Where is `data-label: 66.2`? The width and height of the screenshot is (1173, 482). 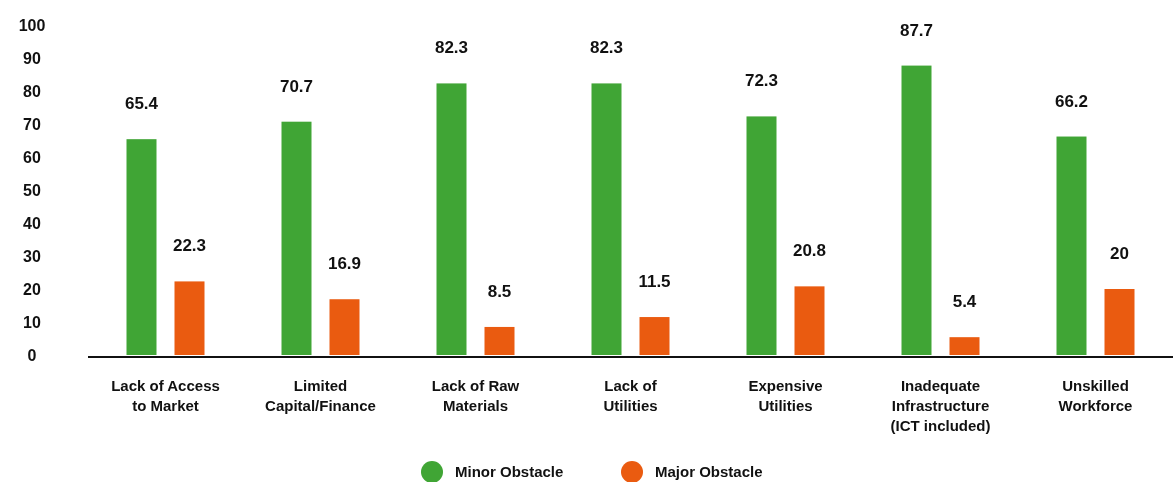
data-label: 66.2 is located at coordinates (1071, 101).